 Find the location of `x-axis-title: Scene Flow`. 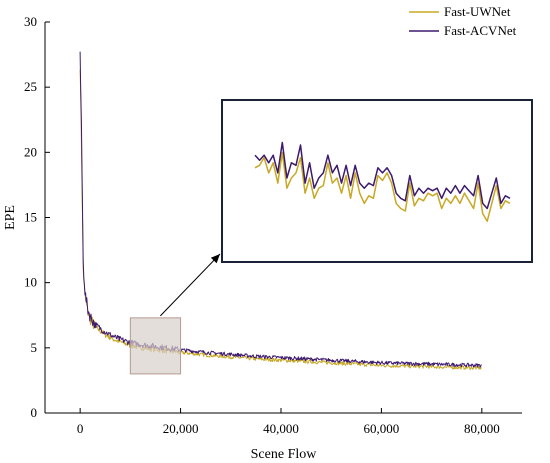

x-axis-title: Scene Flow is located at coordinates (284, 454).